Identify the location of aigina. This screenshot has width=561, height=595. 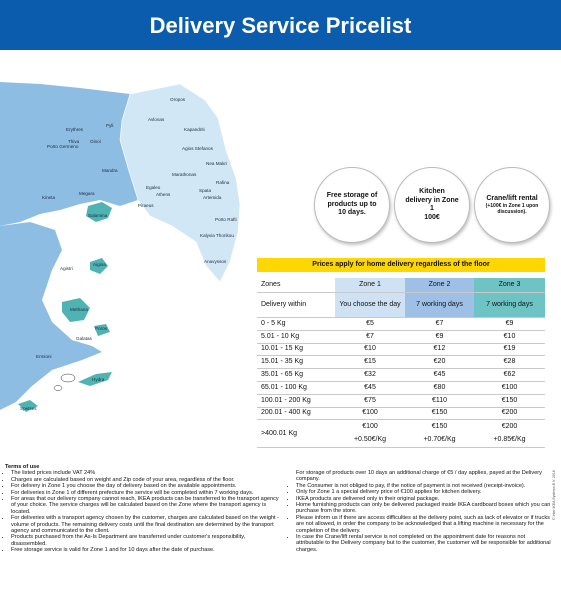
(99, 266).